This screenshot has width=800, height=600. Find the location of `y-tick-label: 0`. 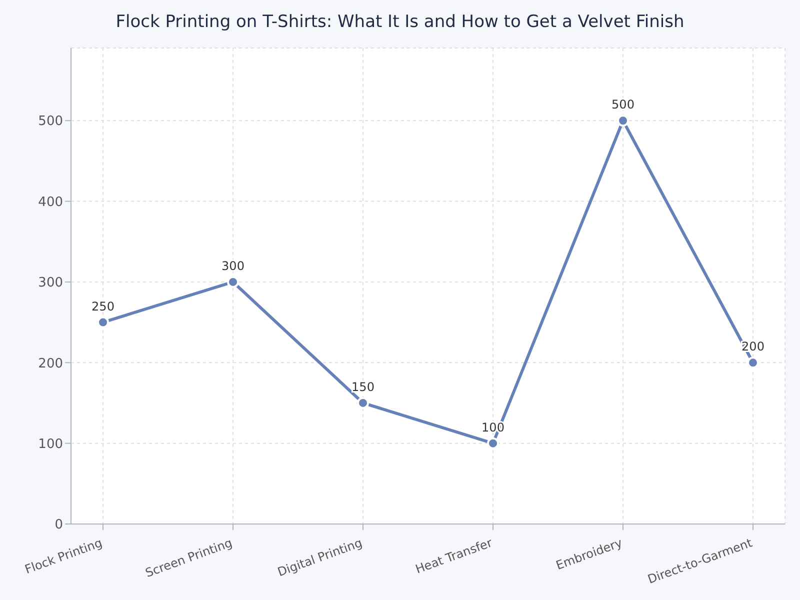

y-tick-label: 0 is located at coordinates (58, 525).